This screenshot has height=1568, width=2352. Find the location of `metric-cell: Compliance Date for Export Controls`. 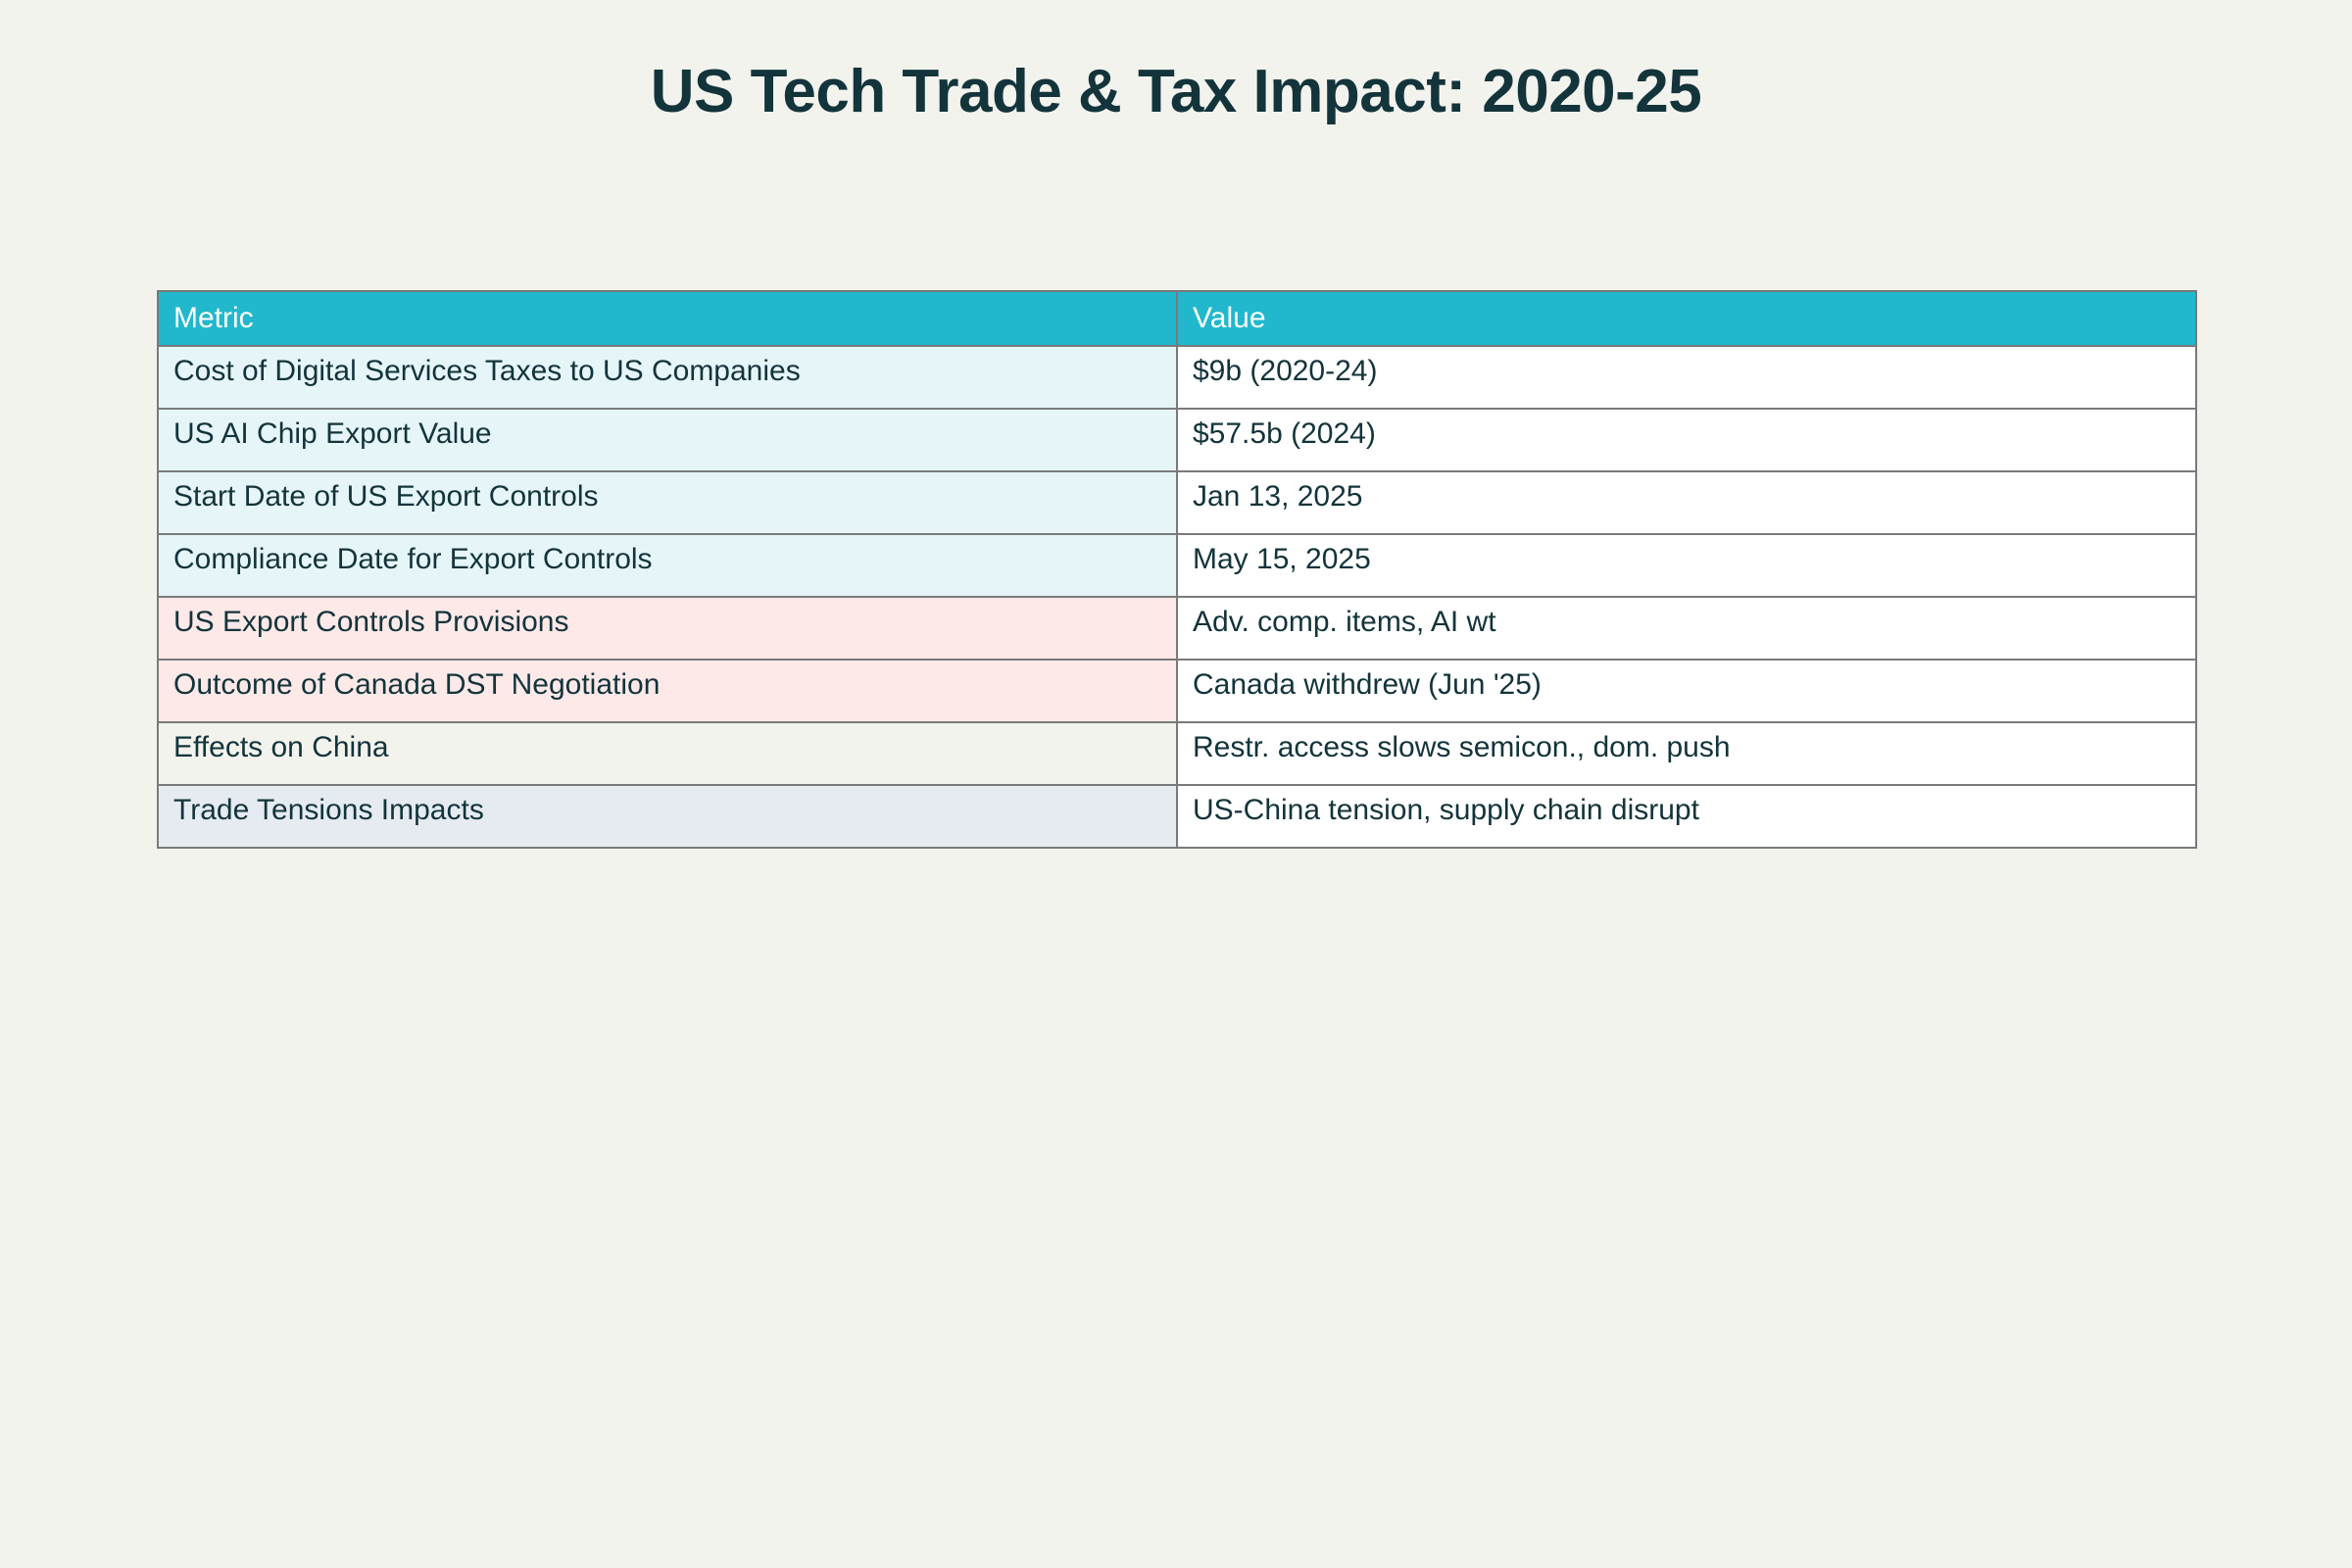

metric-cell: Compliance Date for Export Controls is located at coordinates (667, 565).